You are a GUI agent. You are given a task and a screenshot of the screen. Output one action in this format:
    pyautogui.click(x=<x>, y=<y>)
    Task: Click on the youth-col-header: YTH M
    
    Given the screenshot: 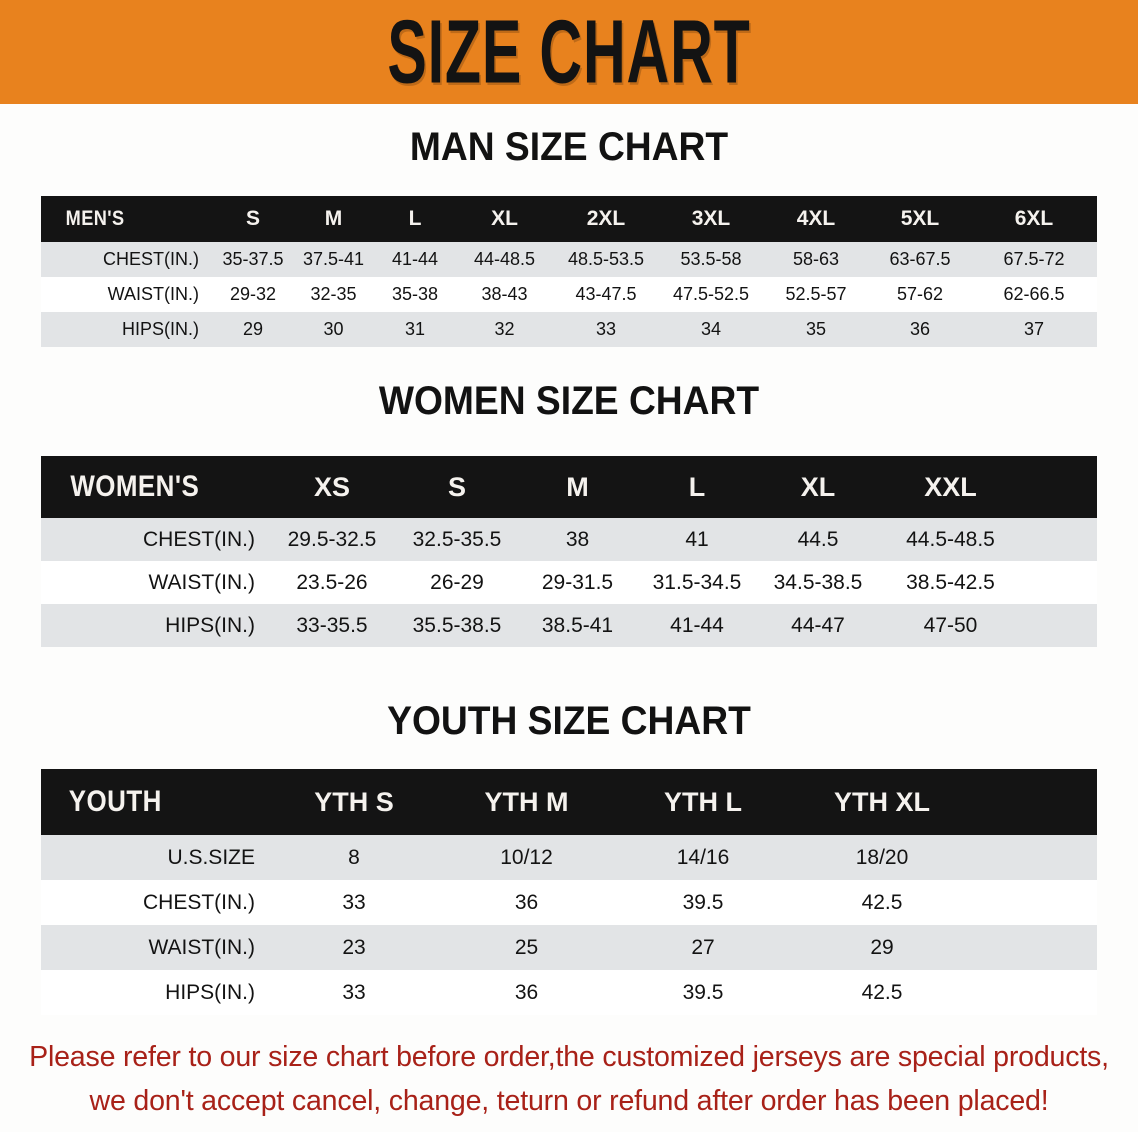 What is the action you would take?
    pyautogui.click(x=526, y=801)
    